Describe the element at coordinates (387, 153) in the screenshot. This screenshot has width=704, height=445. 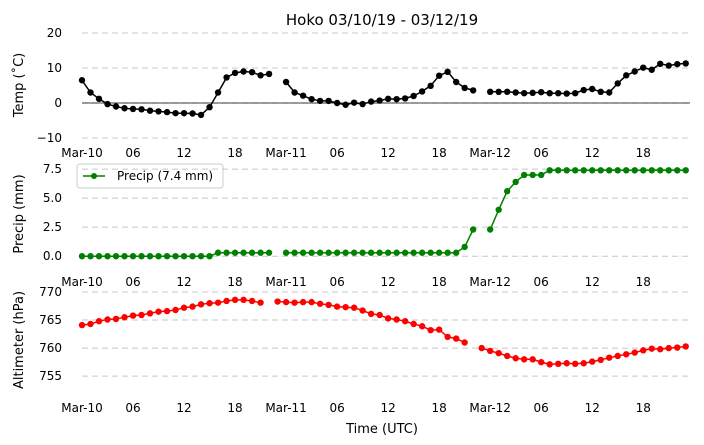
I see `temp-xtick-label: 12` at that location.